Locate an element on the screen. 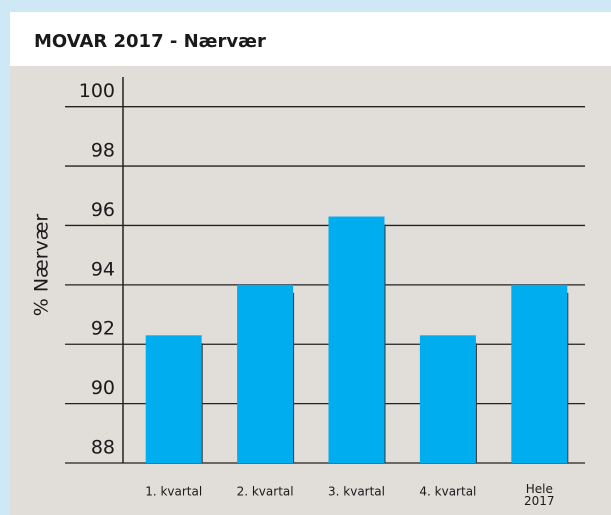 The image size is (611, 515). x-tick-label: 2. kvartal is located at coordinates (265, 492).